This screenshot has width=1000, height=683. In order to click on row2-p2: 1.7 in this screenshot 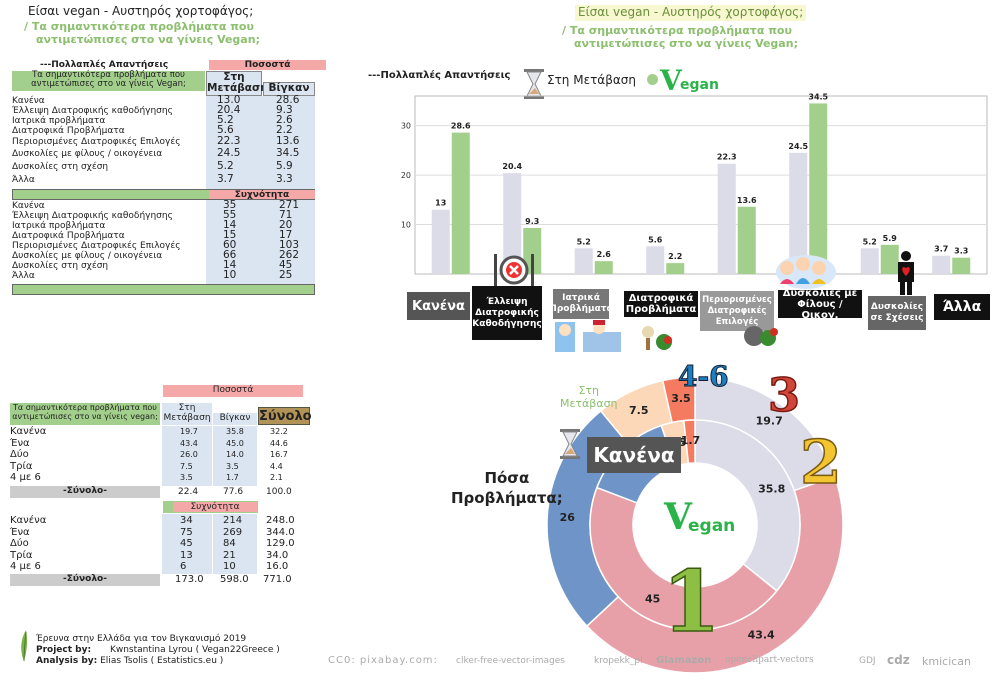, I will do `click(232, 477)`.